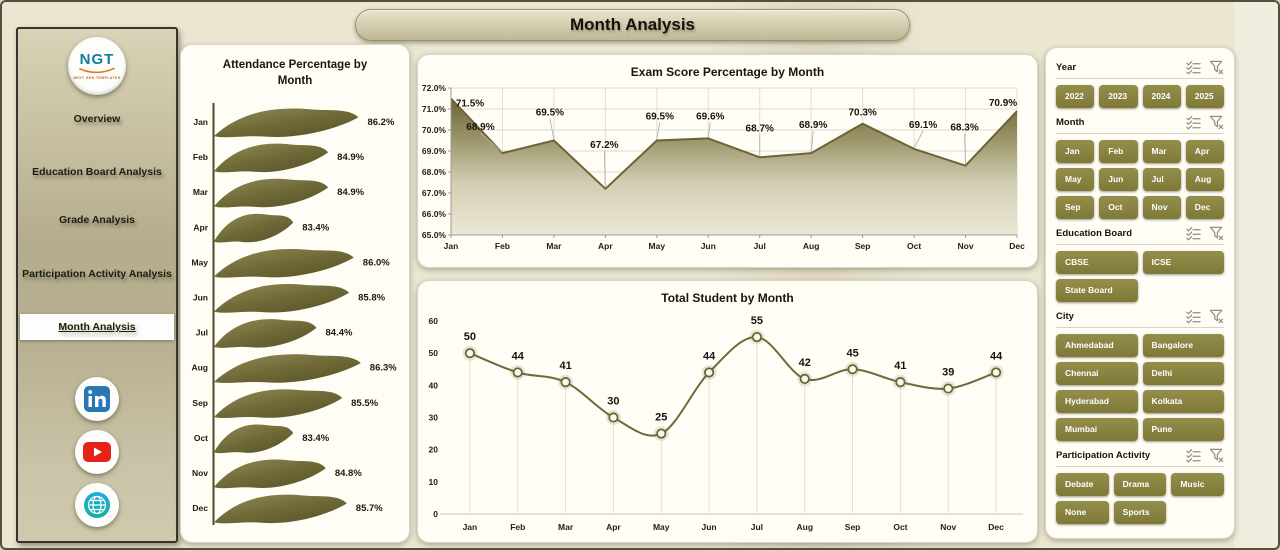 This screenshot has width=1280, height=550. Describe the element at coordinates (760, 246) in the screenshot. I see `svg-text: Jul` at that location.